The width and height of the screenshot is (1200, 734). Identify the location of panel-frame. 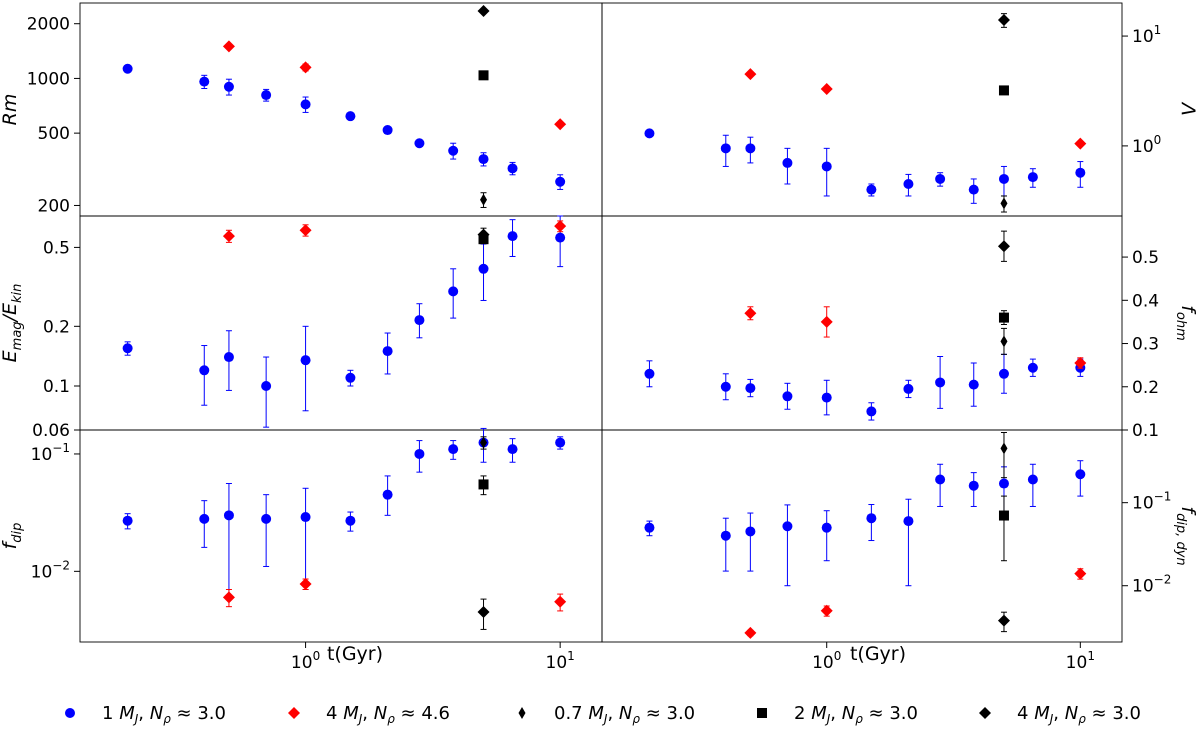
(341, 536).